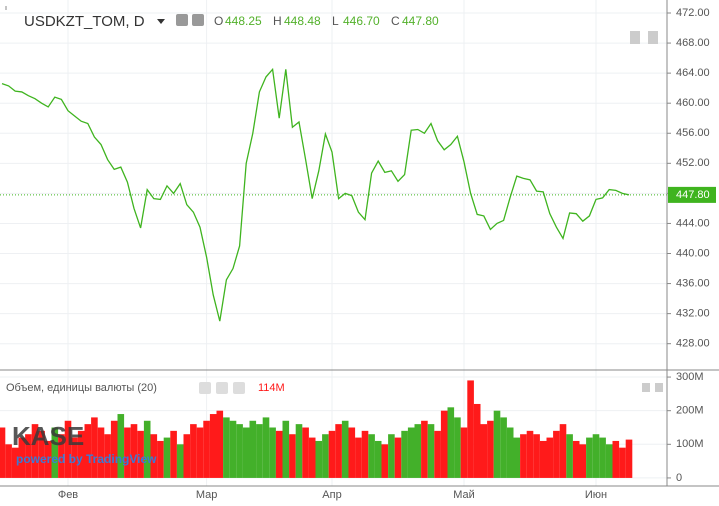 This screenshot has width=719, height=506. What do you see at coordinates (693, 314) in the screenshot?
I see `y-tick-label: 432.00` at bounding box center [693, 314].